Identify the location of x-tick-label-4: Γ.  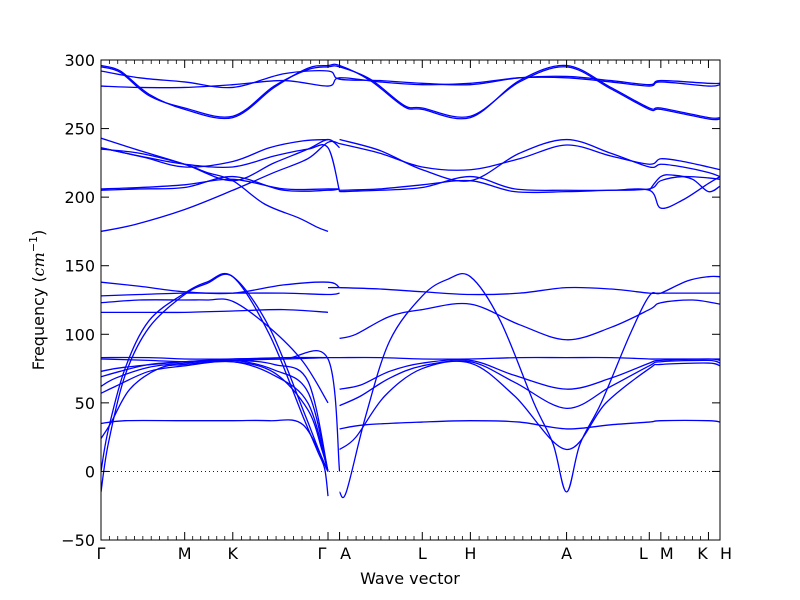
(322, 553).